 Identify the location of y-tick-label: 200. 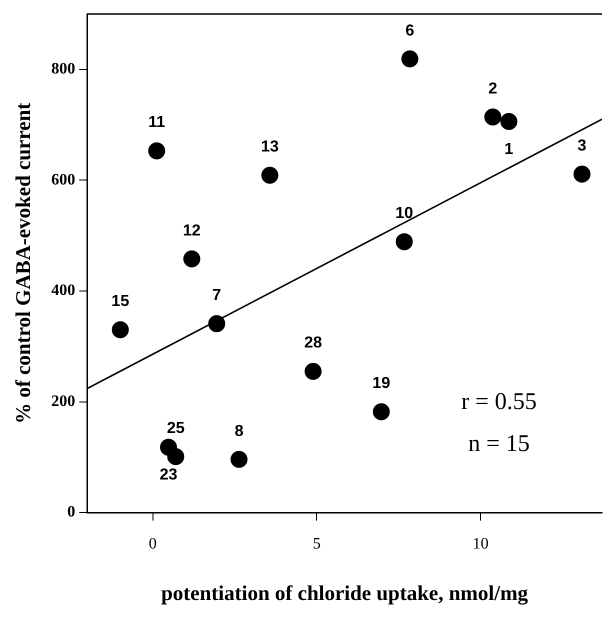
(63, 401).